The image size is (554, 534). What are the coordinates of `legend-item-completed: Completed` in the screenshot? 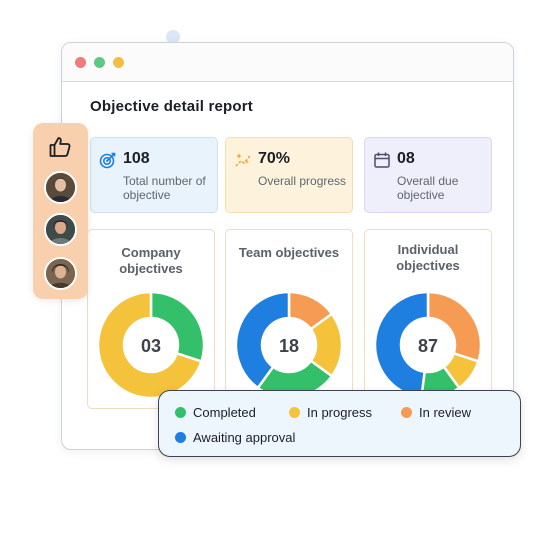 It's located at (215, 412).